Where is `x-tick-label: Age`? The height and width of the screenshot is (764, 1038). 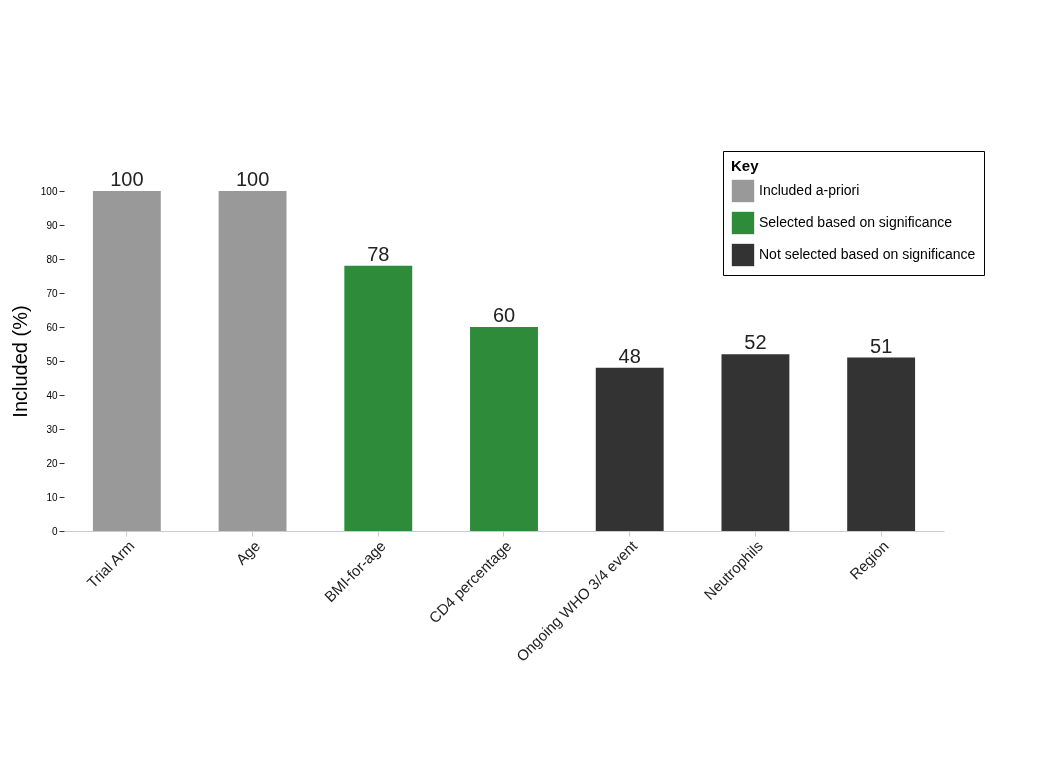 x-tick-label: Age is located at coordinates (248, 552).